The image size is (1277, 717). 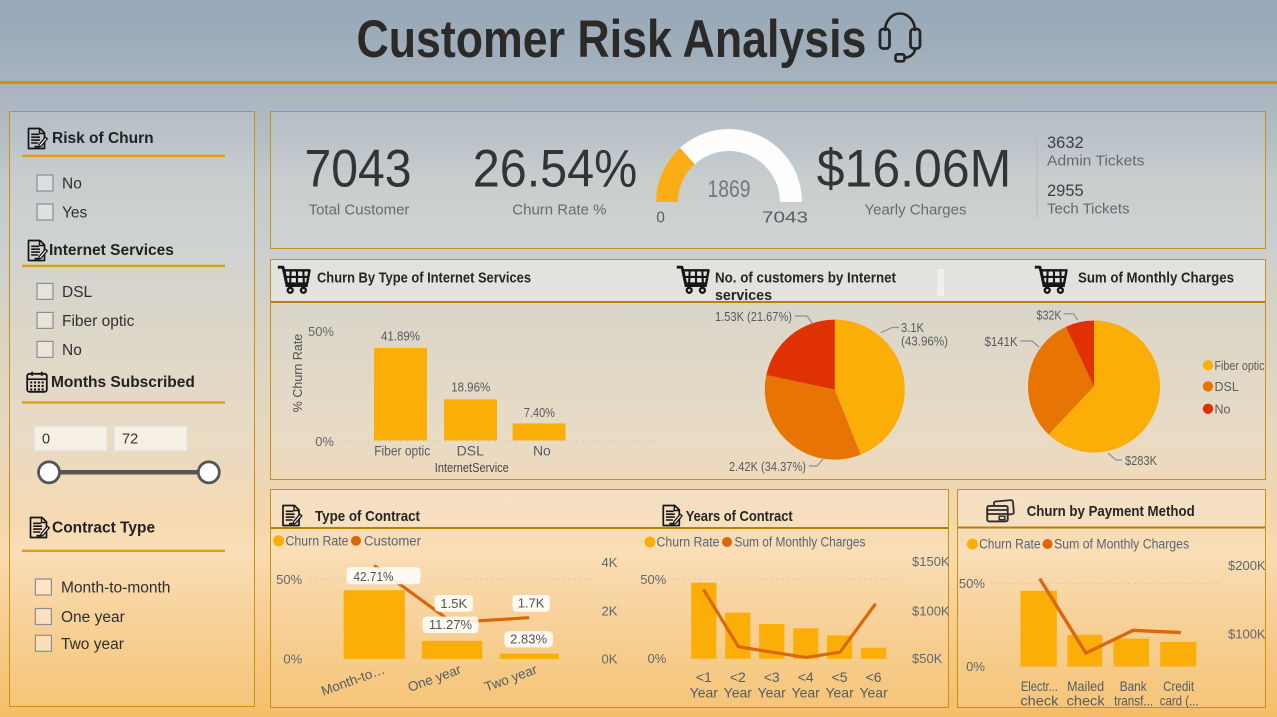 What do you see at coordinates (1001, 341) in the screenshot?
I see `svg-text: $141K` at bounding box center [1001, 341].